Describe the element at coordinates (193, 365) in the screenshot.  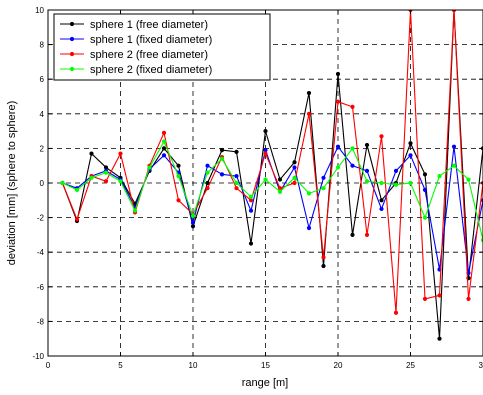
I see `x-tick-label: 10` at that location.